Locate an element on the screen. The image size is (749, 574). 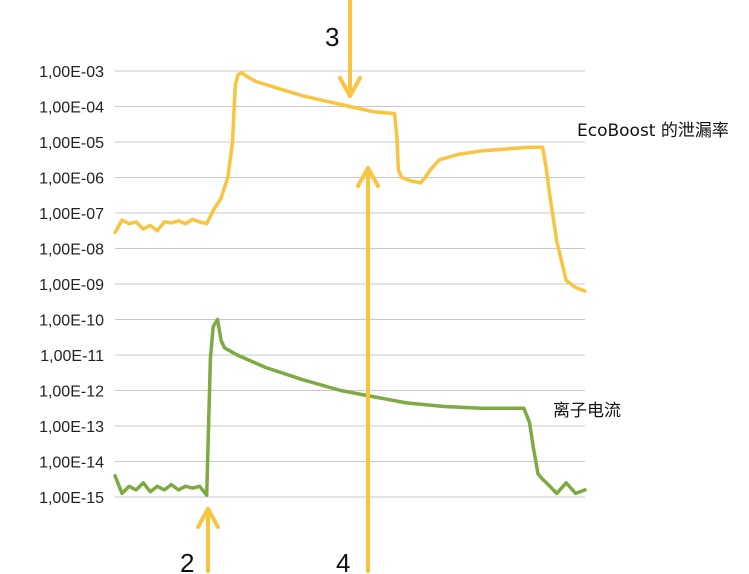
y-tick-label: 1,00E-09 is located at coordinates (71, 285).